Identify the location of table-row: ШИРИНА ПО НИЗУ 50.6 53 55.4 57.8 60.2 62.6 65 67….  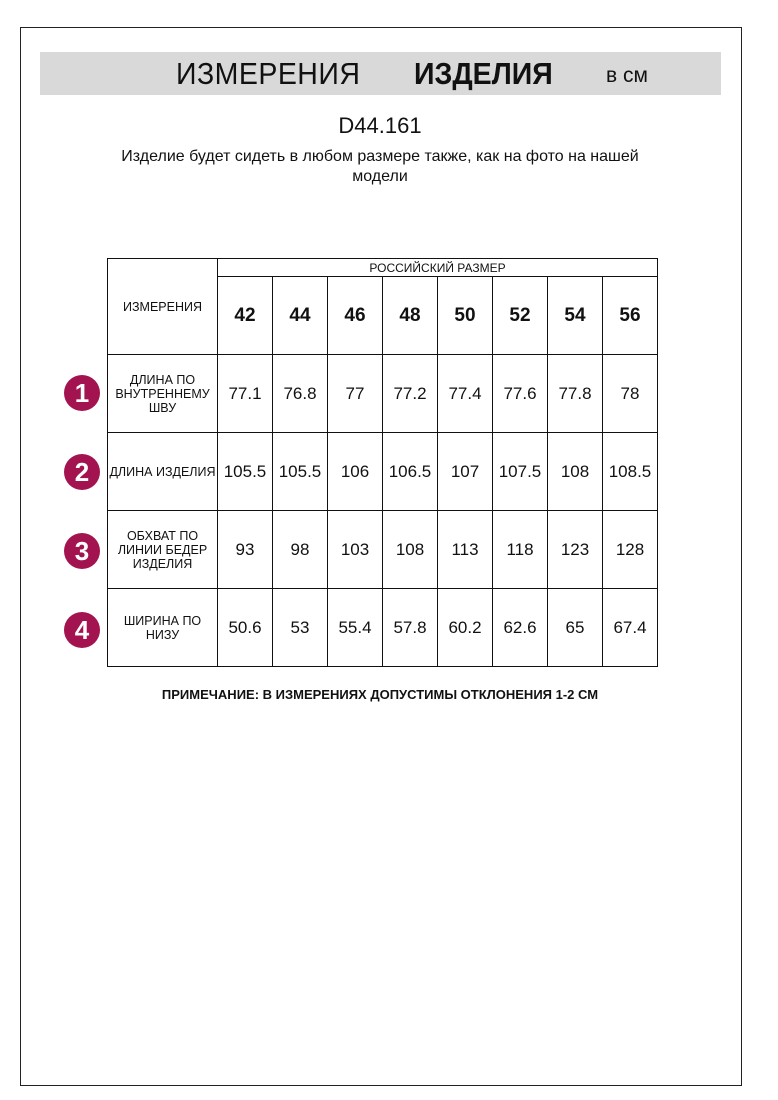
(382, 627).